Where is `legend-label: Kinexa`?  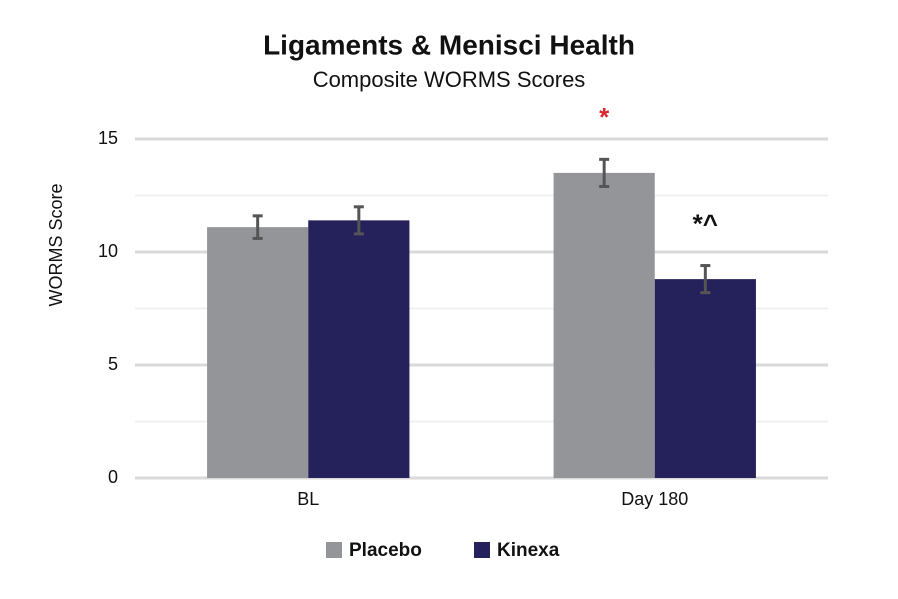
legend-label: Kinexa is located at coordinates (528, 550).